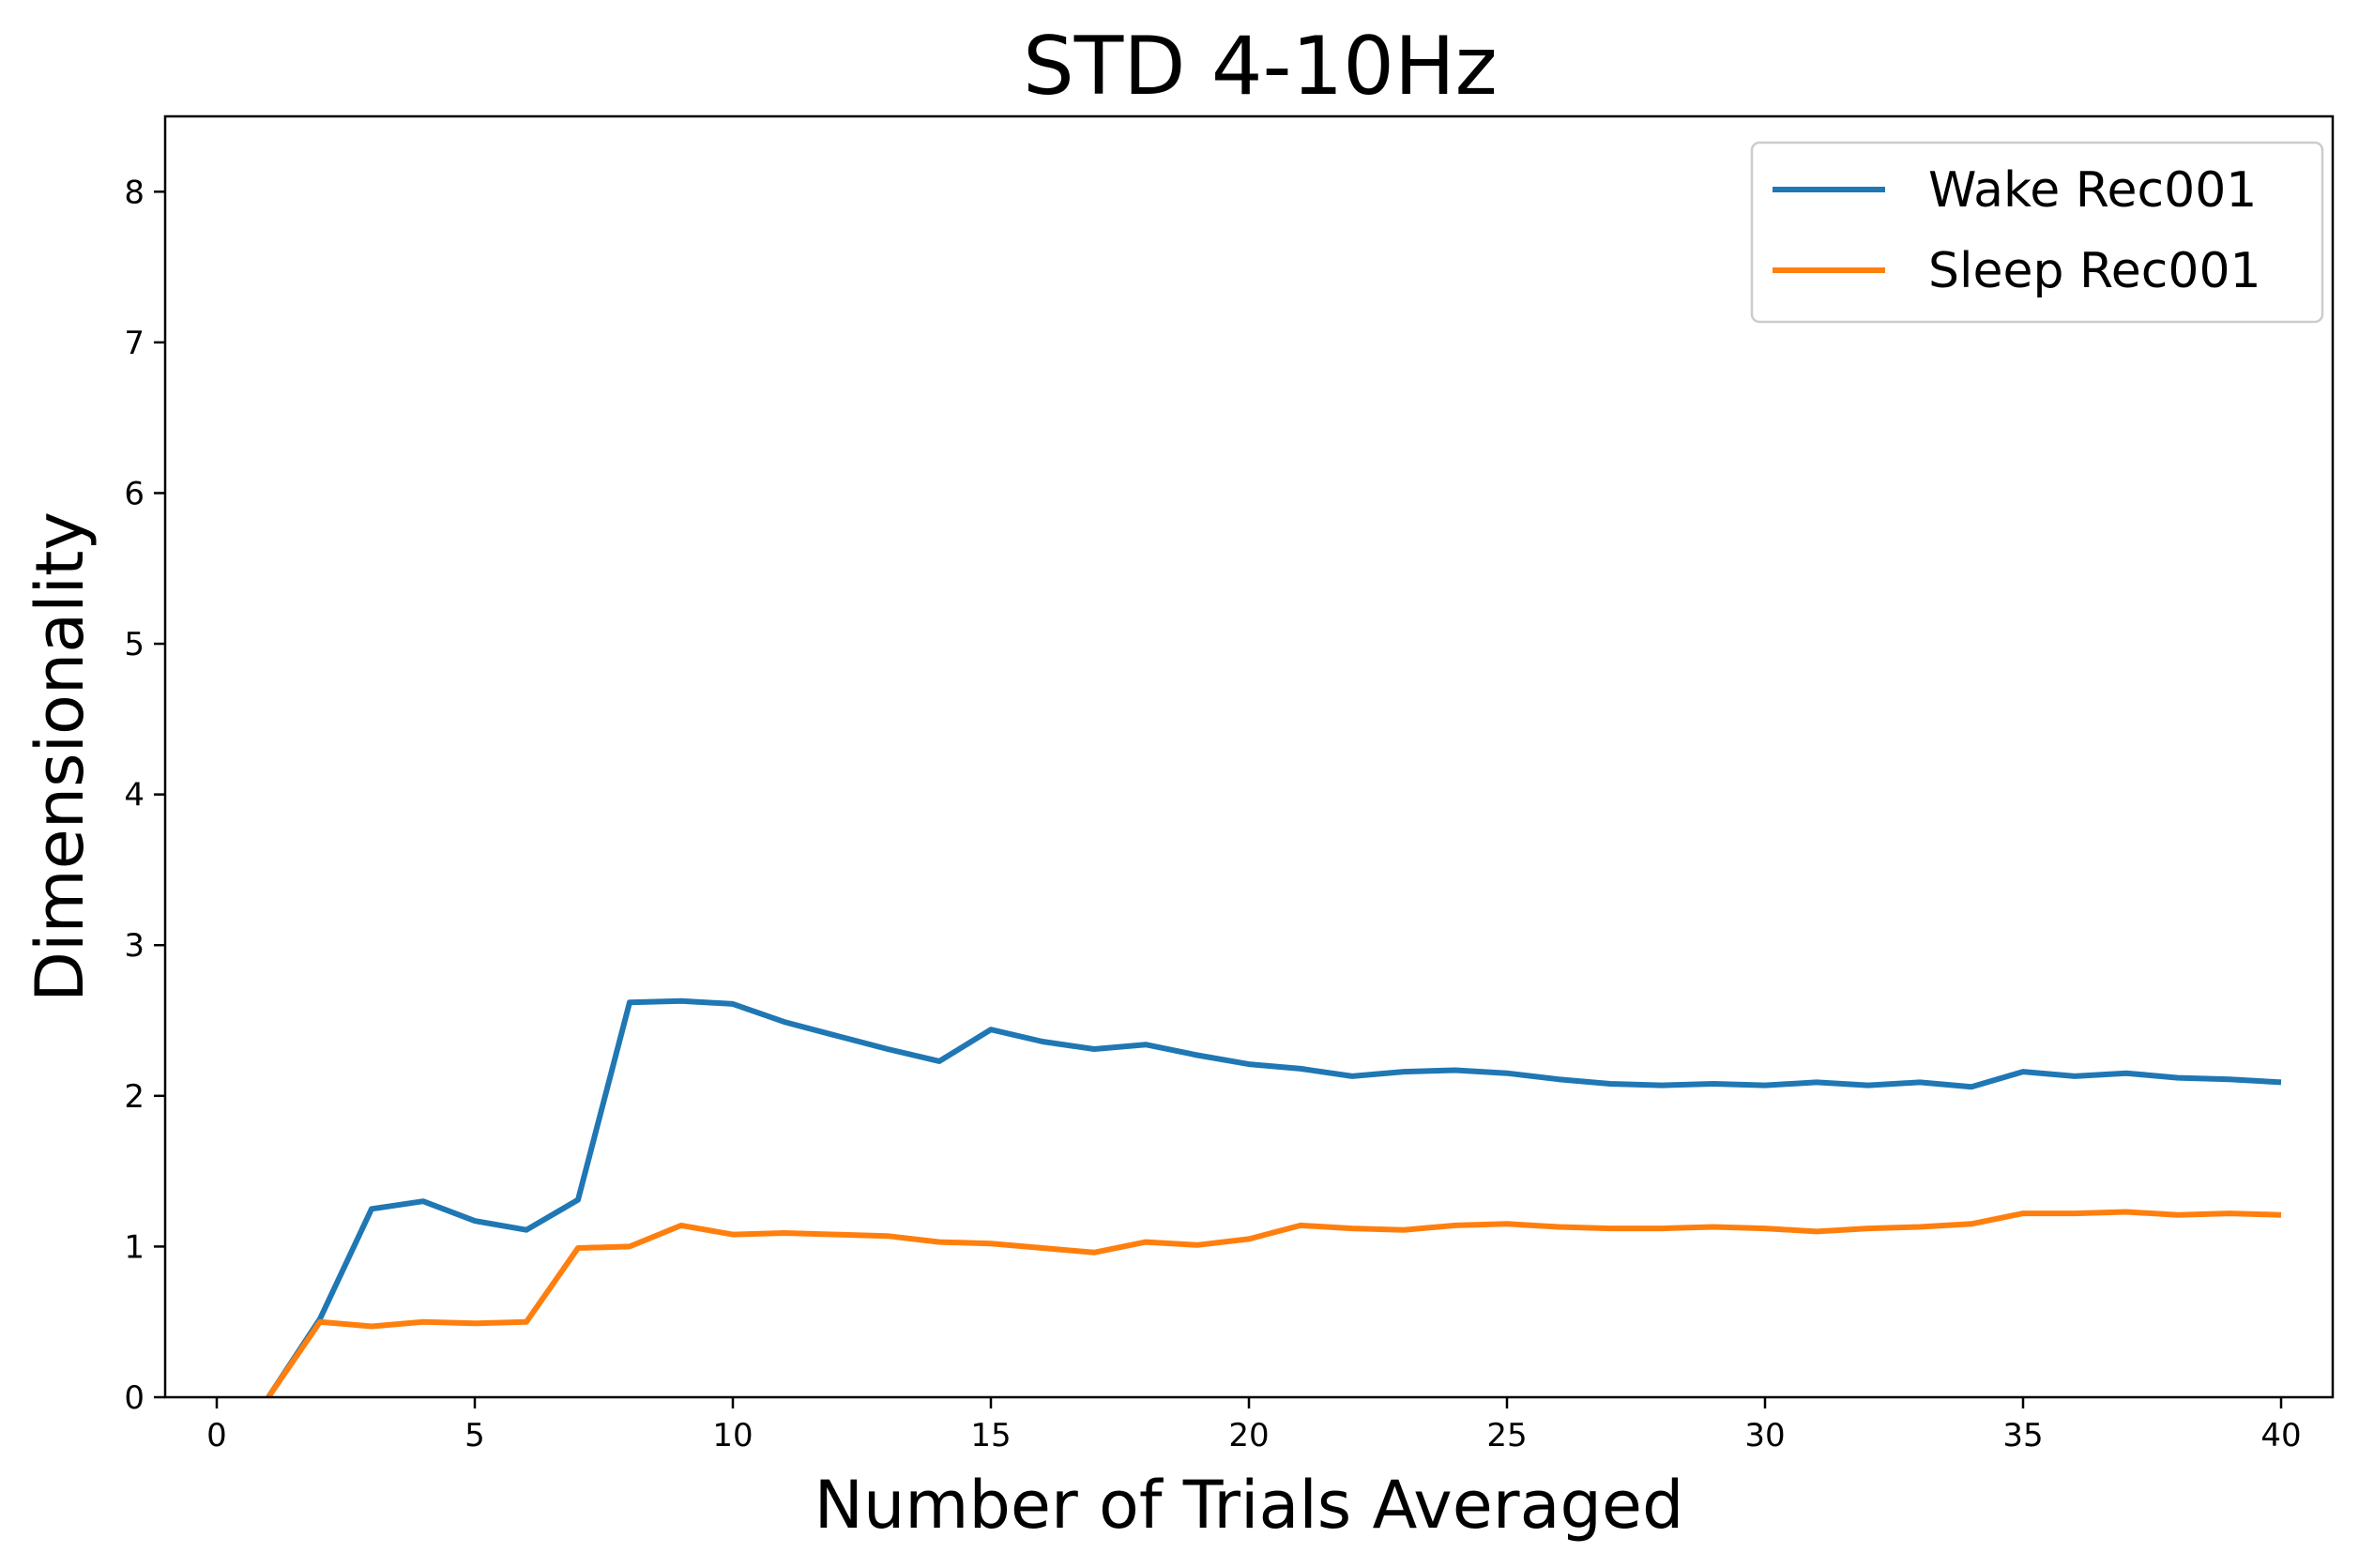 The height and width of the screenshot is (1568, 2374). I want to click on x-axis-label: Number of Trials Averaged, so click(1249, 1505).